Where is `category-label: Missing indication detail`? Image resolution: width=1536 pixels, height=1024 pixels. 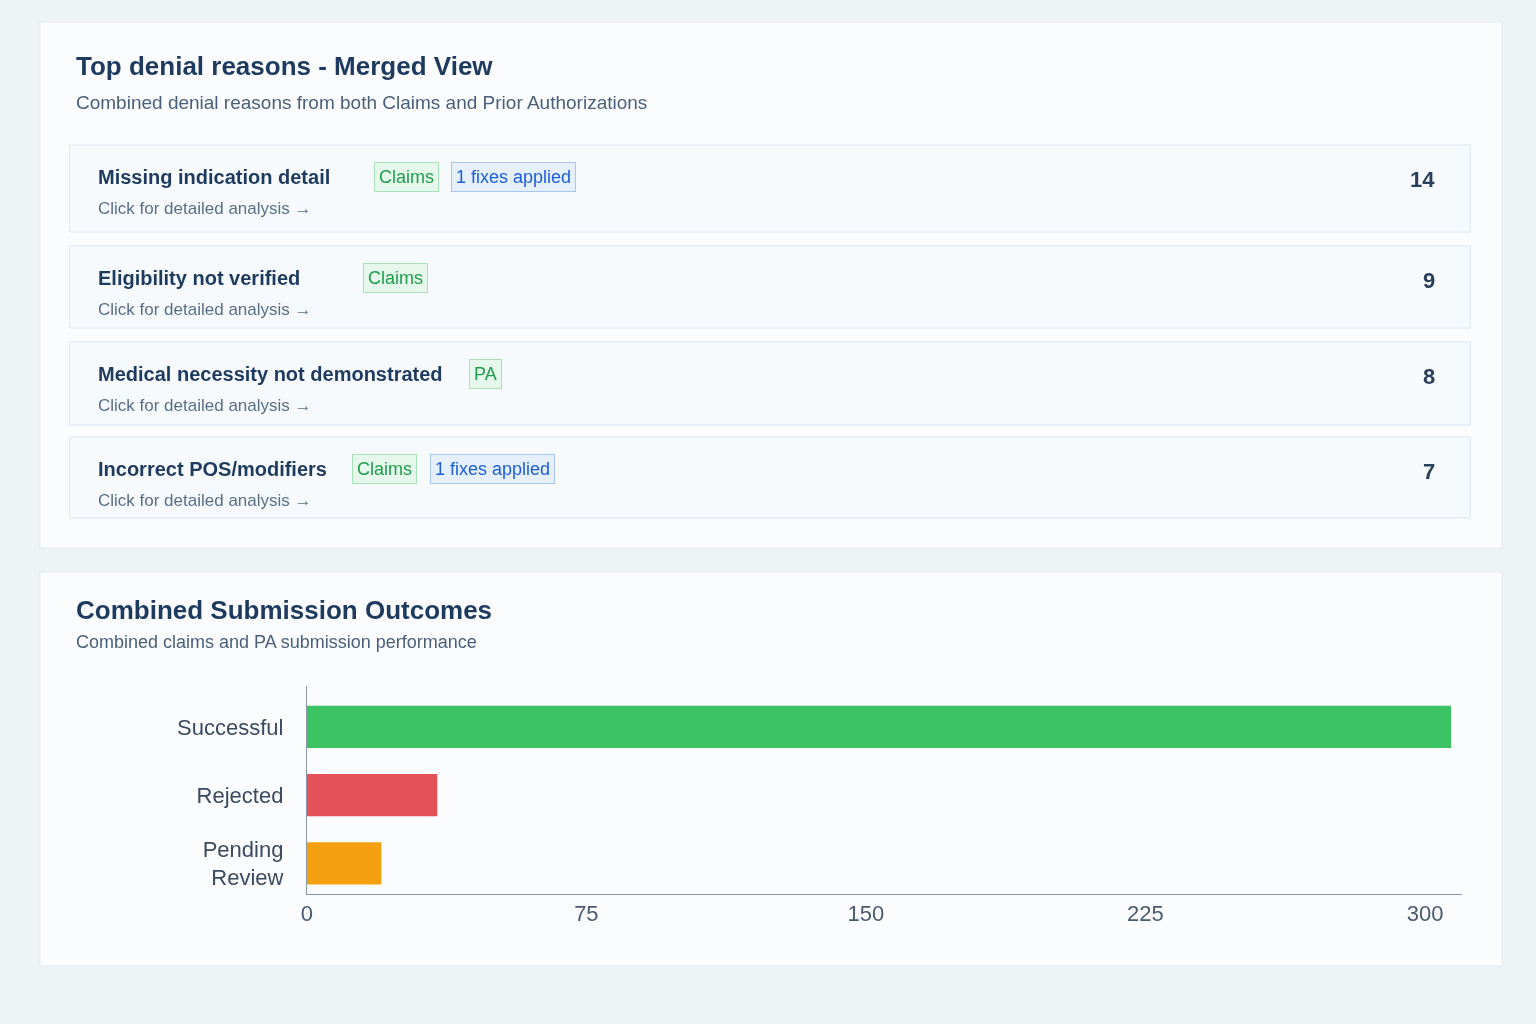
category-label: Missing indication detail is located at coordinates (214, 177).